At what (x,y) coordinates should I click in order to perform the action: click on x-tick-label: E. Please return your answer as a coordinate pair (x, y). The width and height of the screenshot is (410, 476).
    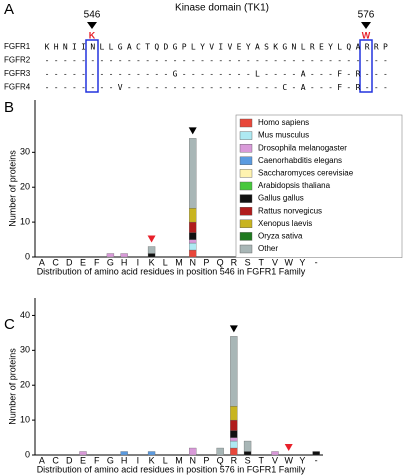
    Looking at the image, I should click on (83, 460).